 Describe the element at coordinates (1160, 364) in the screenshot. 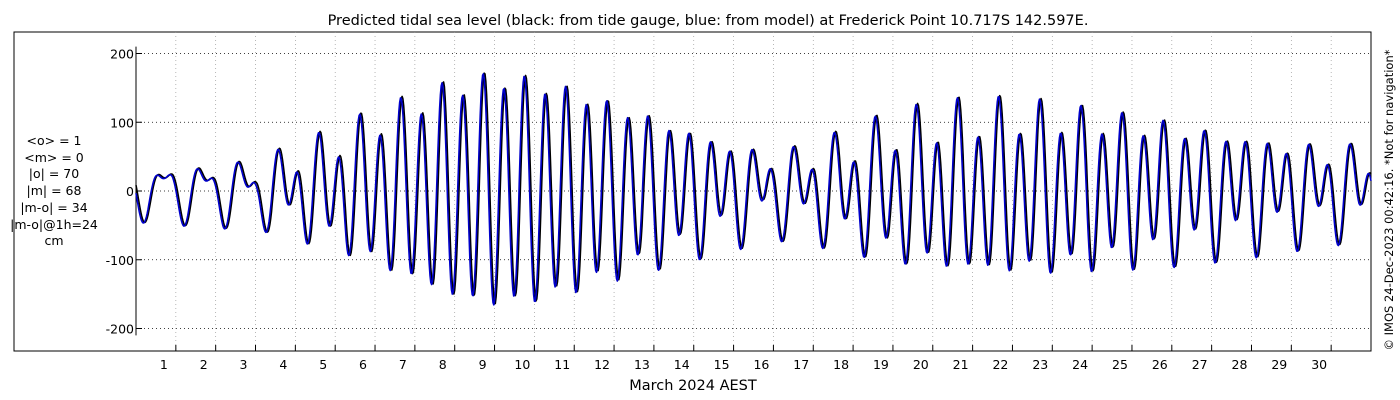

I see `x-tick-label: 26` at that location.